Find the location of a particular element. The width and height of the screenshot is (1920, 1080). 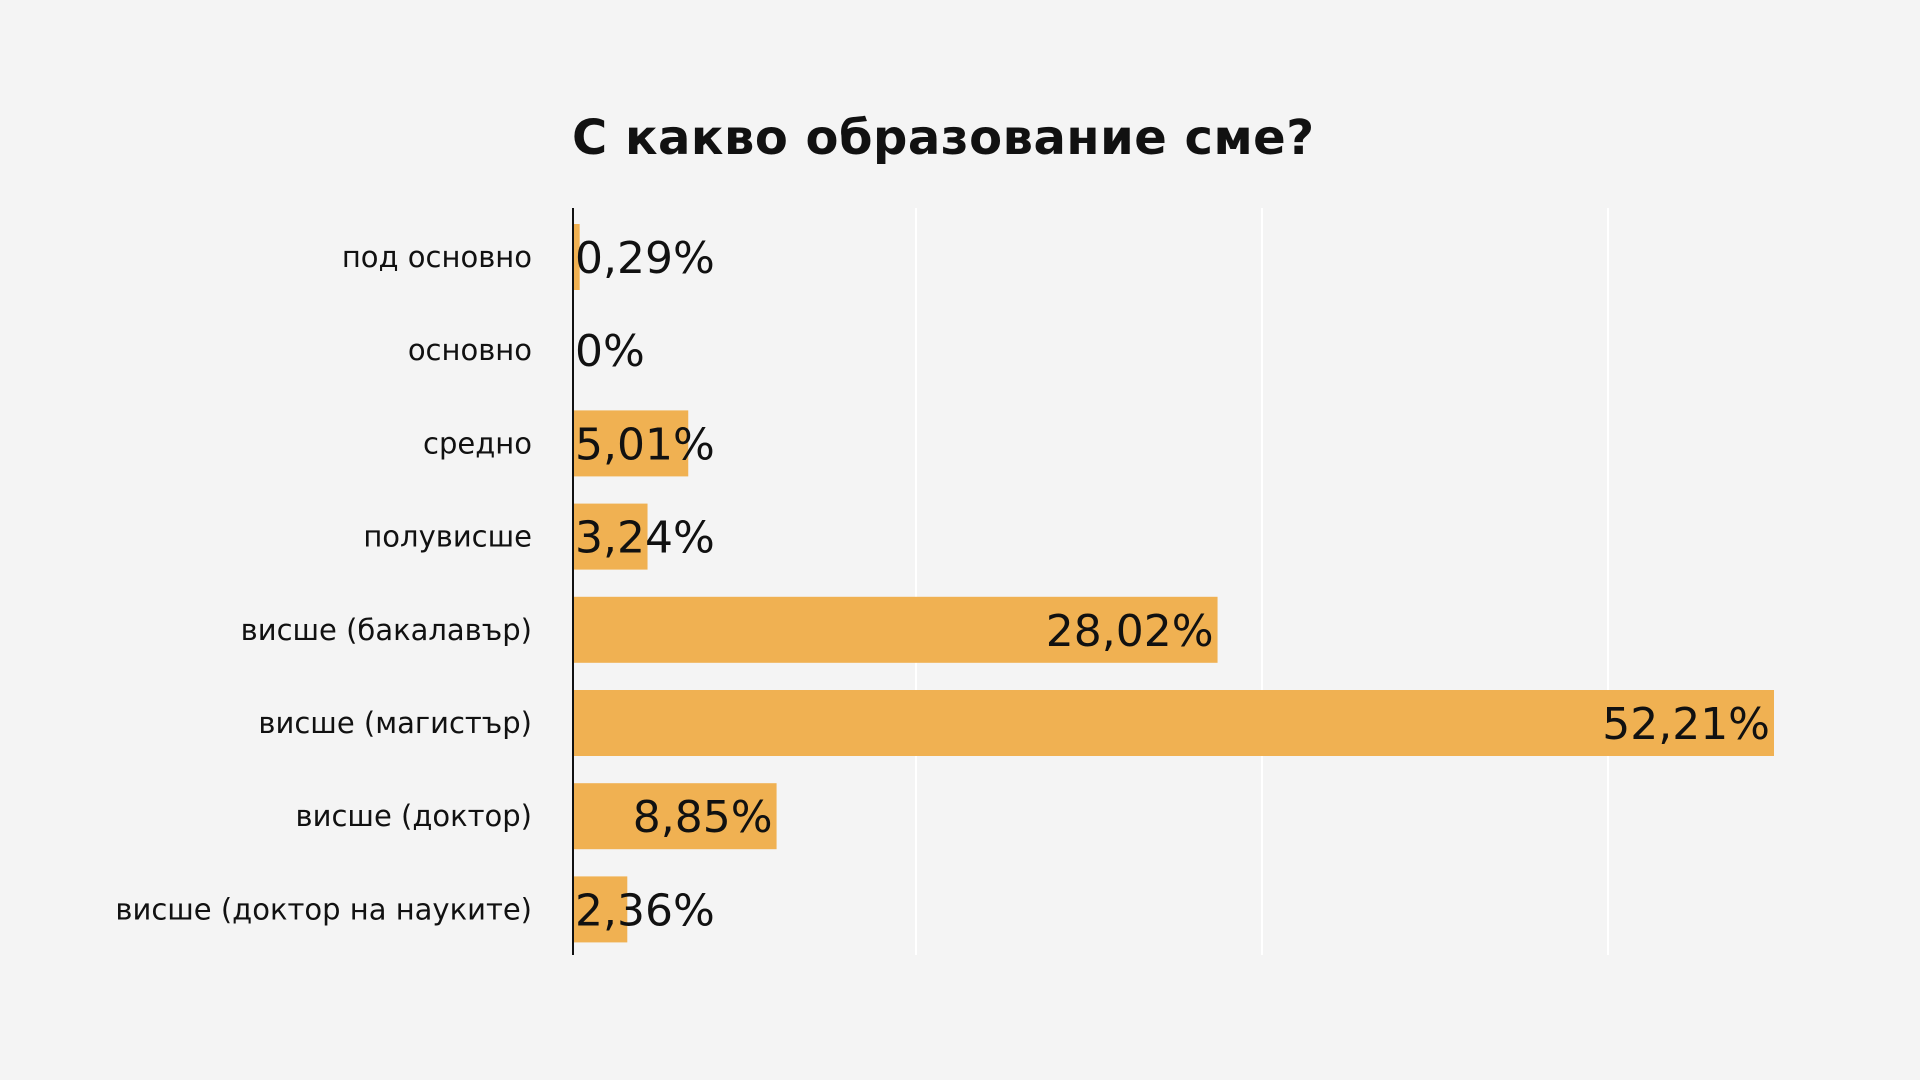

value-label: 2,36% is located at coordinates (645, 910).